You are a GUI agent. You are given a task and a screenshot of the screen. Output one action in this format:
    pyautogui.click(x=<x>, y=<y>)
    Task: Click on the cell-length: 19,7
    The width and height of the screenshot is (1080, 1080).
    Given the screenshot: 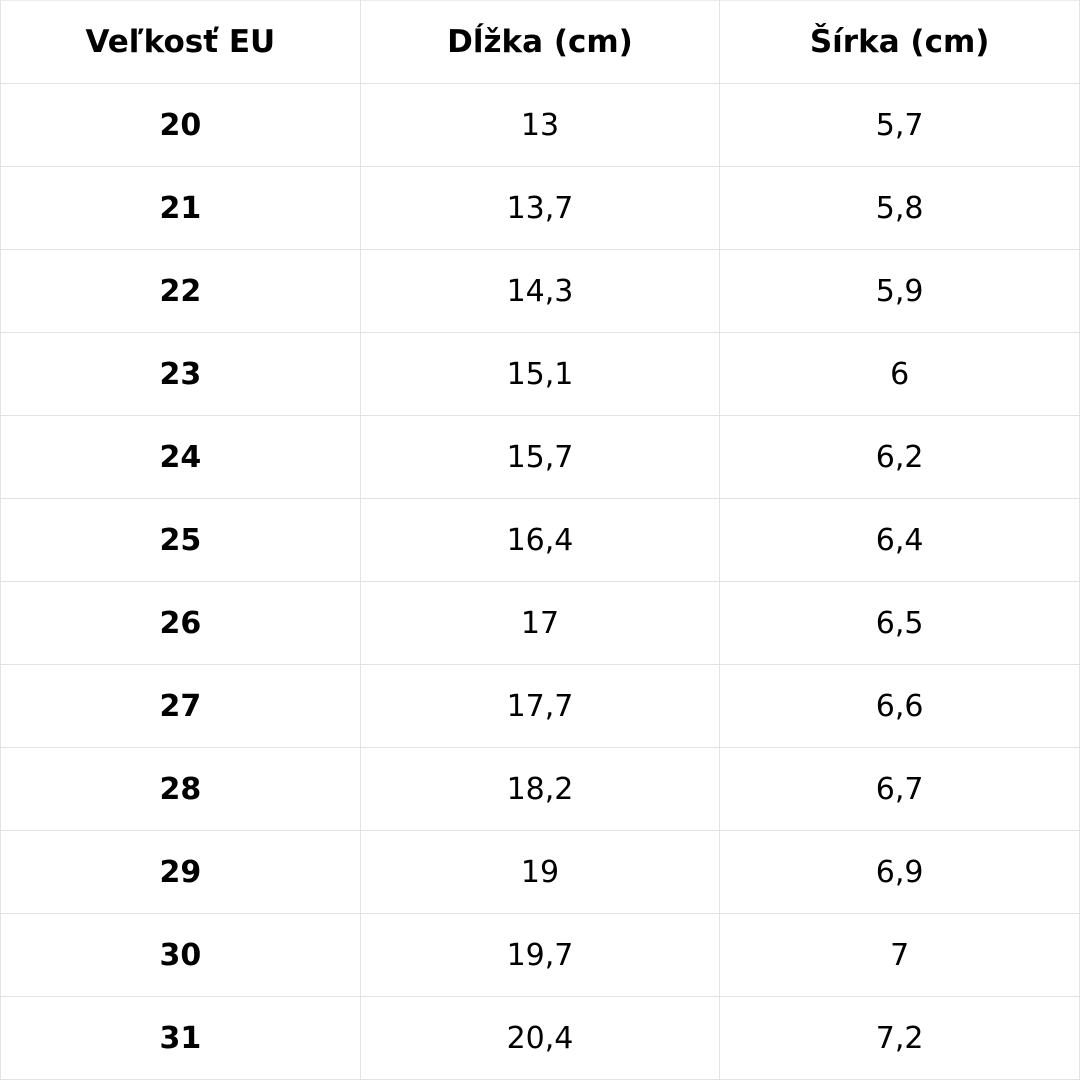 What is the action you would take?
    pyautogui.click(x=540, y=955)
    